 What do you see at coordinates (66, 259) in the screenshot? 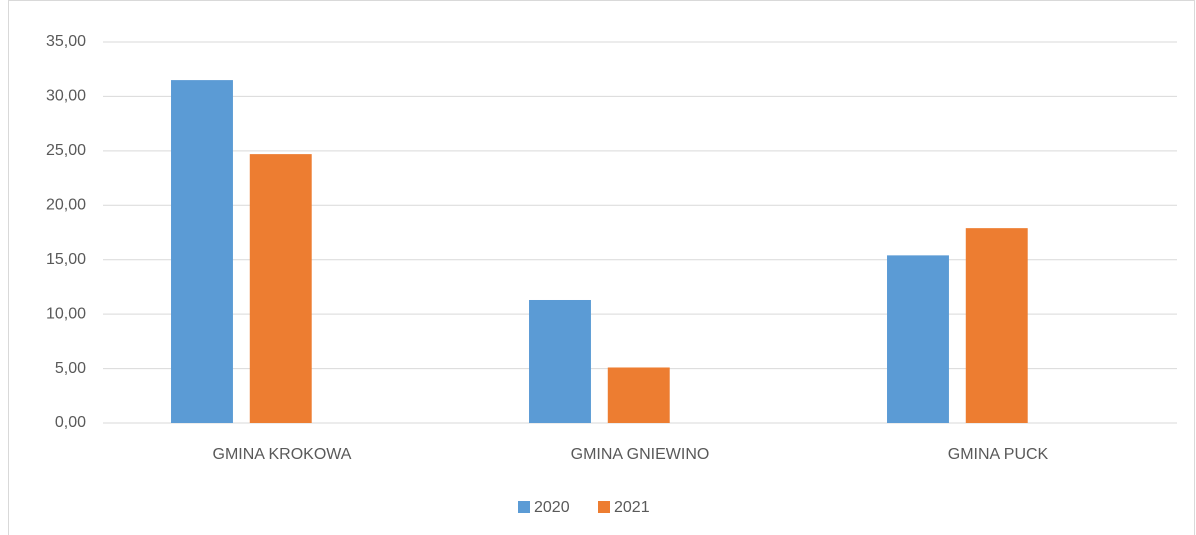
I see `y-tick-label: 15,00` at bounding box center [66, 259].